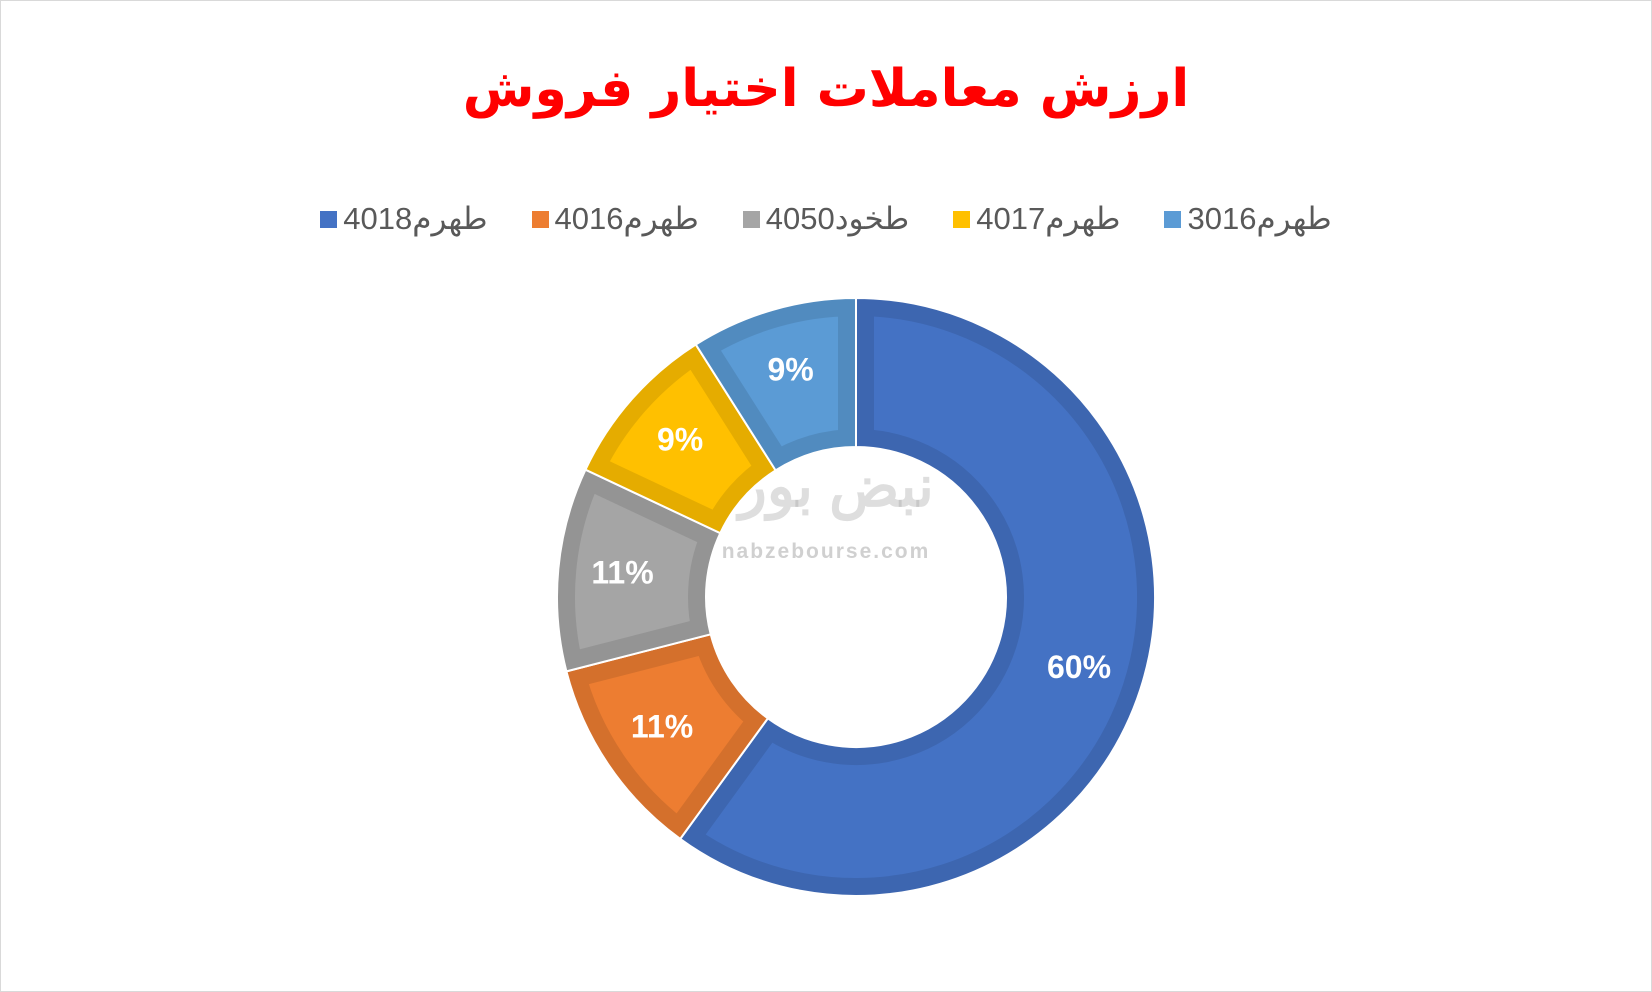  Describe the element at coordinates (826, 89) in the screenshot. I see `chart-title: ارزش معاملات اختیار فروش` at that location.